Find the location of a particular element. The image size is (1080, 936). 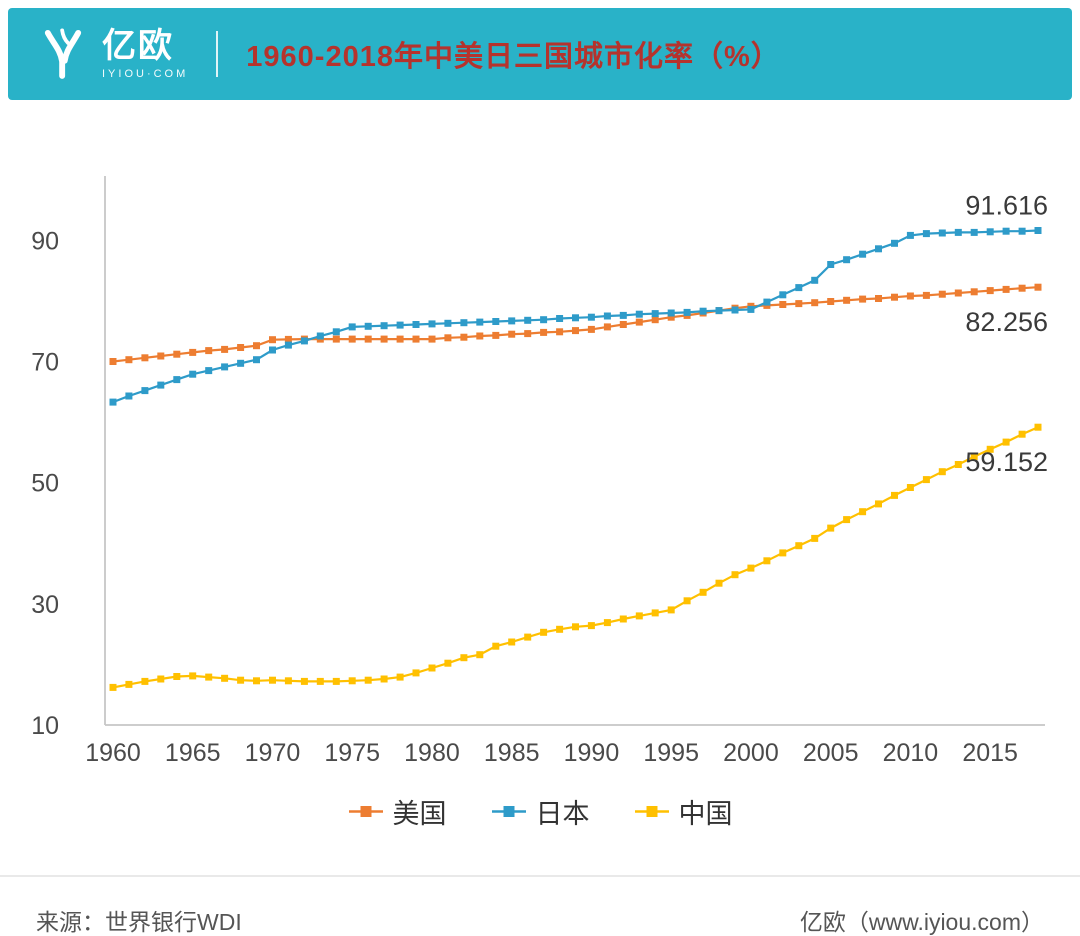

header-divider is located at coordinates (217, 54).